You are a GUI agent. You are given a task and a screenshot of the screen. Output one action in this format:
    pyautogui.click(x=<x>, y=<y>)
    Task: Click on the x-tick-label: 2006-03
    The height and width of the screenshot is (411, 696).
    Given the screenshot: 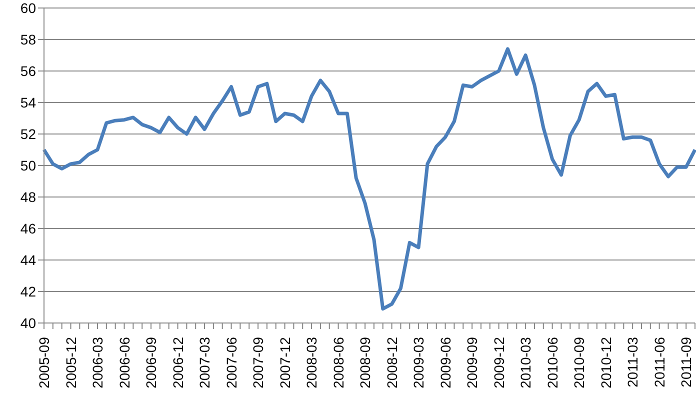 What is the action you would take?
    pyautogui.click(x=98, y=362)
    